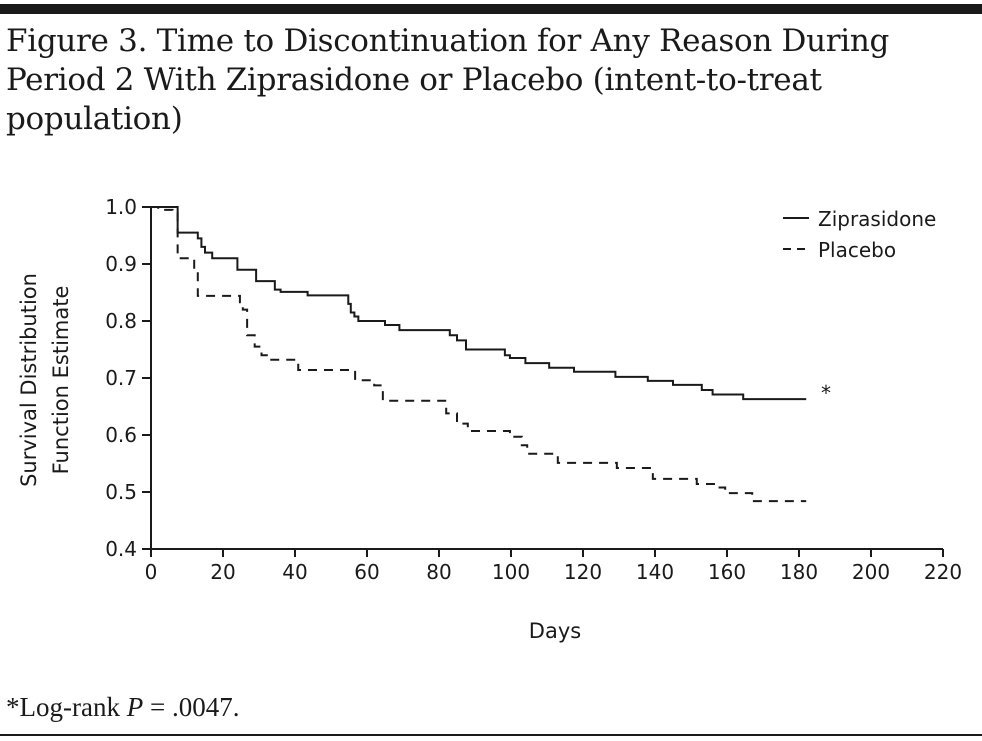 This screenshot has width=982, height=741. Describe the element at coordinates (438, 572) in the screenshot. I see `x-tick-label: 80` at that location.